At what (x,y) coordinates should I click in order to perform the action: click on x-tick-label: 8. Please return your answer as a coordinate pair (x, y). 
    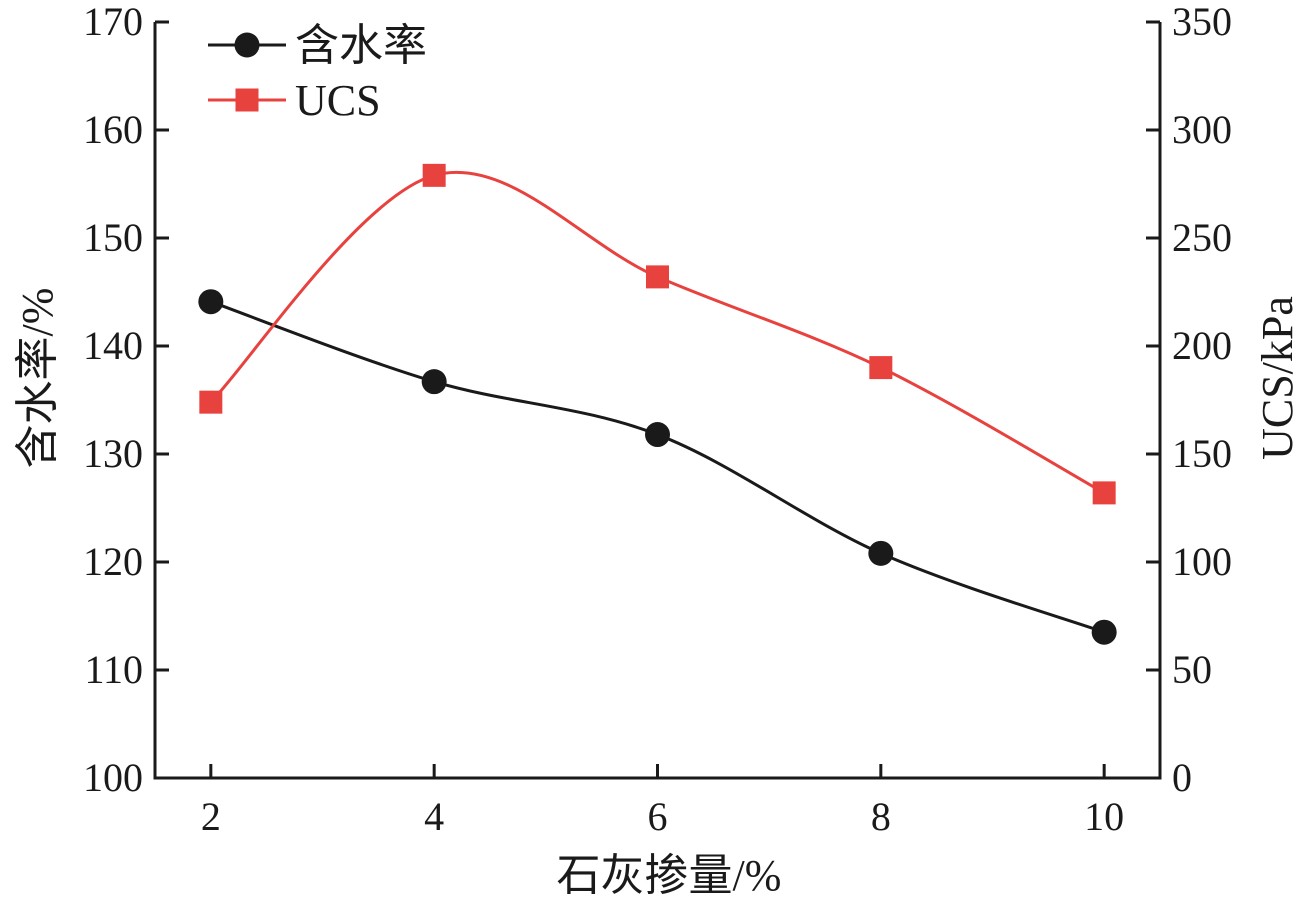
    Looking at the image, I should click on (881, 816).